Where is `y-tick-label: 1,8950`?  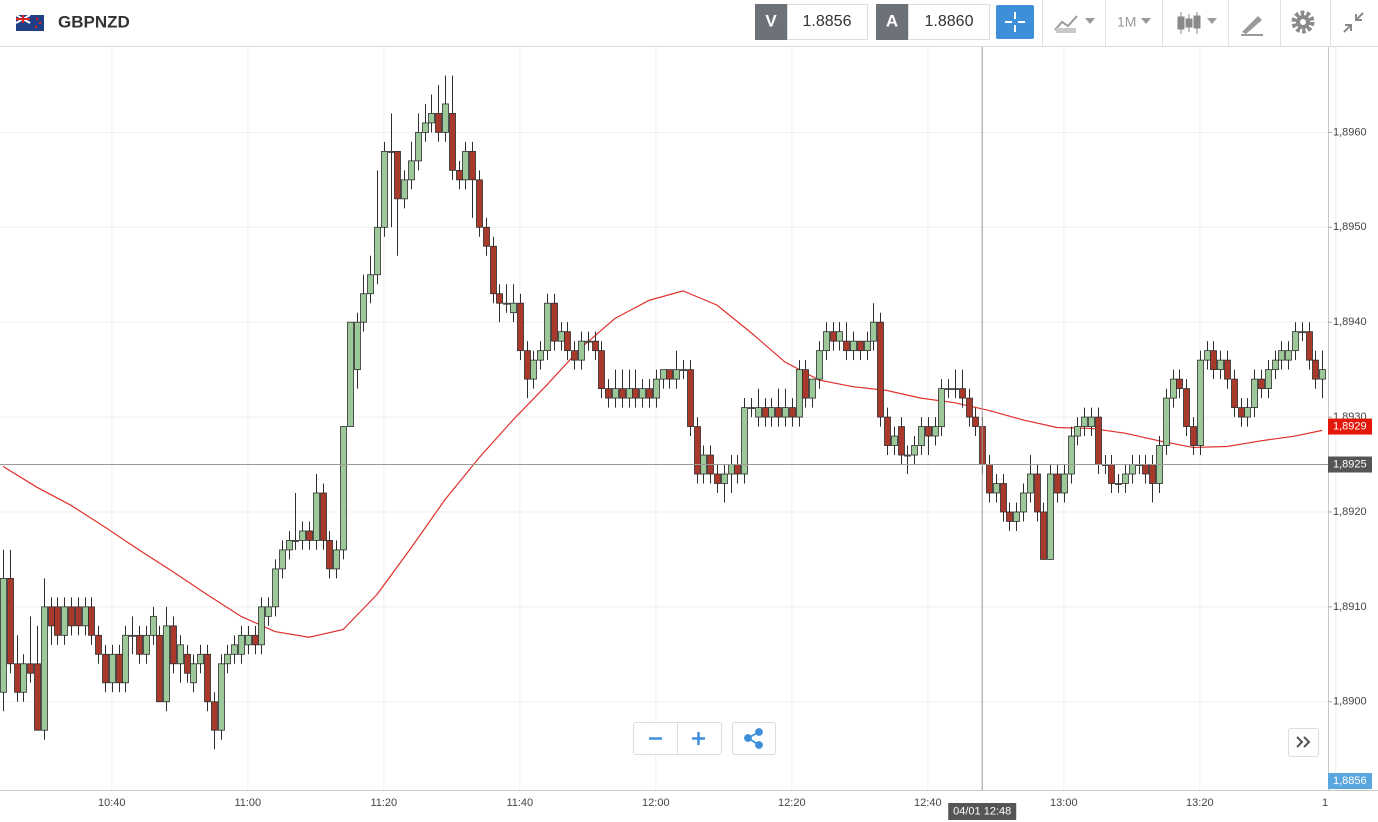
y-tick-label: 1,8950 is located at coordinates (1350, 227).